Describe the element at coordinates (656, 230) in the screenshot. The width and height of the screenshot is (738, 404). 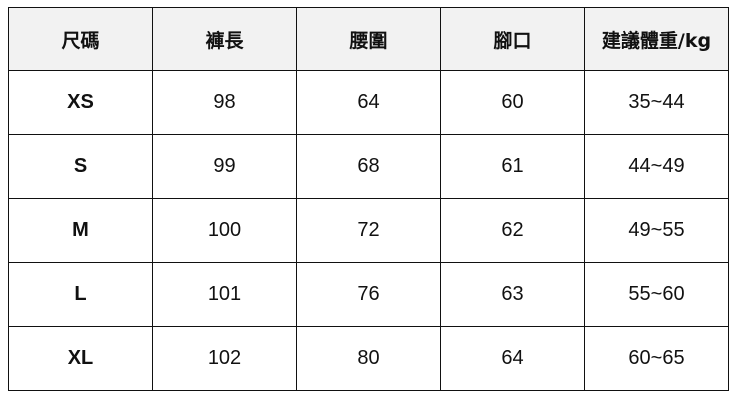
I see `cell-weight: 49~55` at that location.